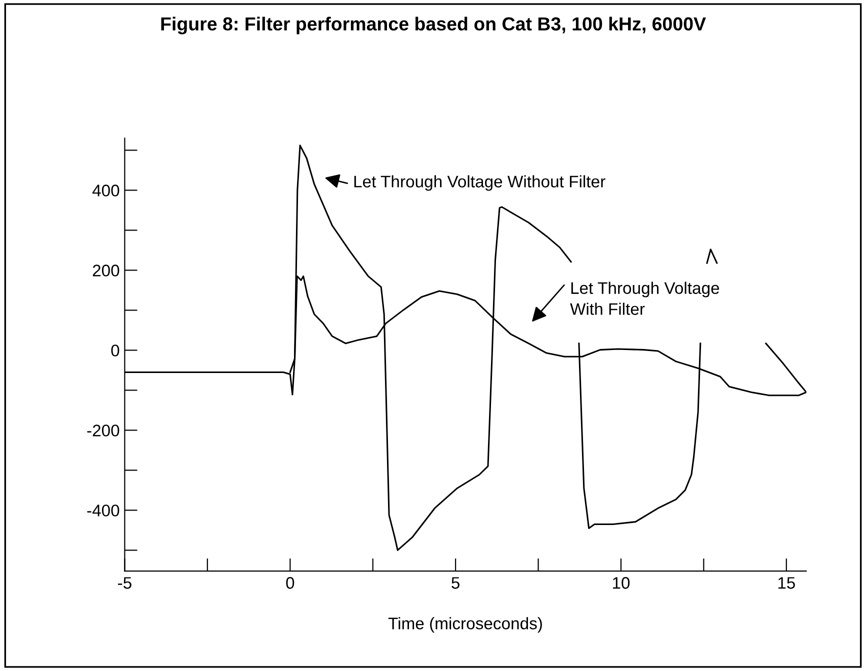  I want to click on y-tick-label: 200, so click(106, 270).